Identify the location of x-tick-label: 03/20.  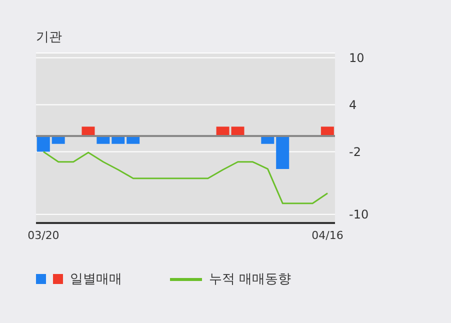
(44, 235).